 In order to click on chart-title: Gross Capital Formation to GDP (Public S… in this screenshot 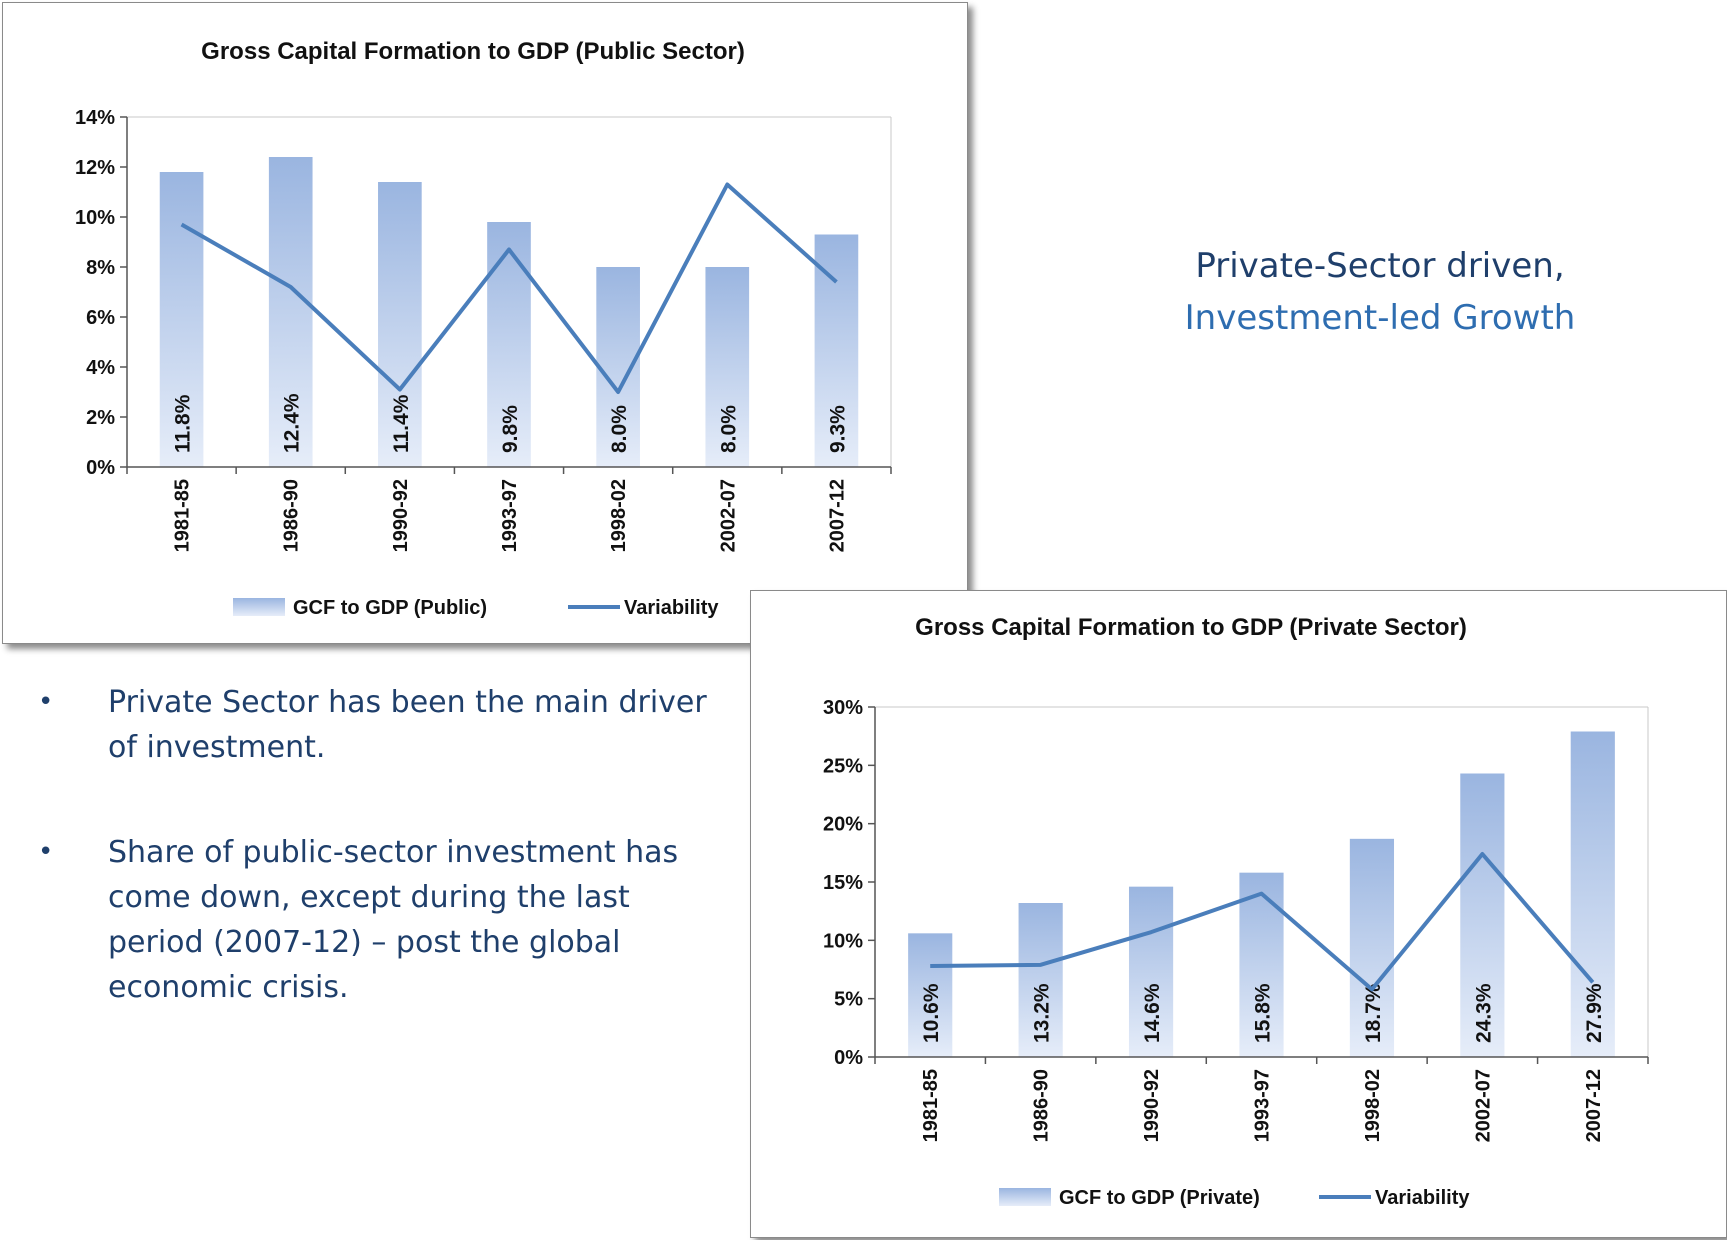, I will do `click(473, 51)`.